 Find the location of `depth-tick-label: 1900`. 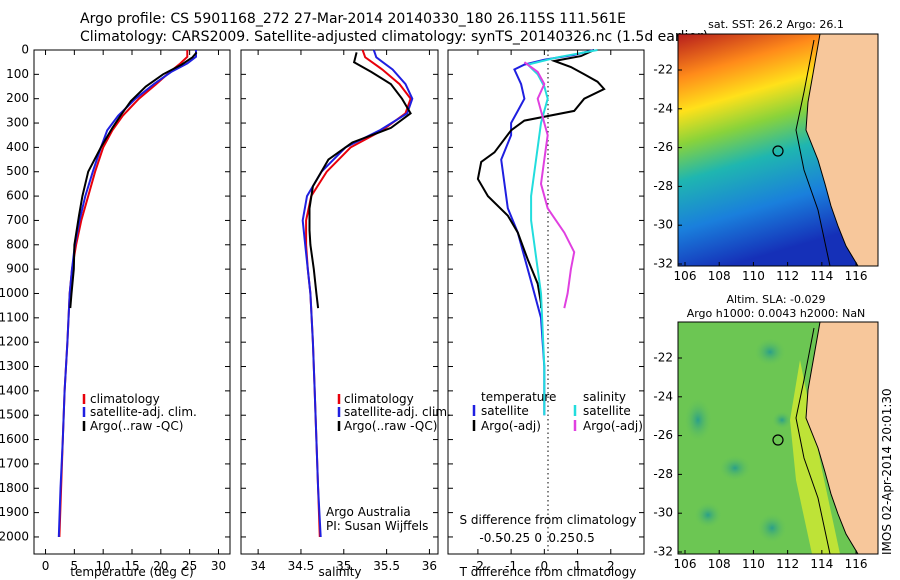

depth-tick-label: 1900 is located at coordinates (14, 512).